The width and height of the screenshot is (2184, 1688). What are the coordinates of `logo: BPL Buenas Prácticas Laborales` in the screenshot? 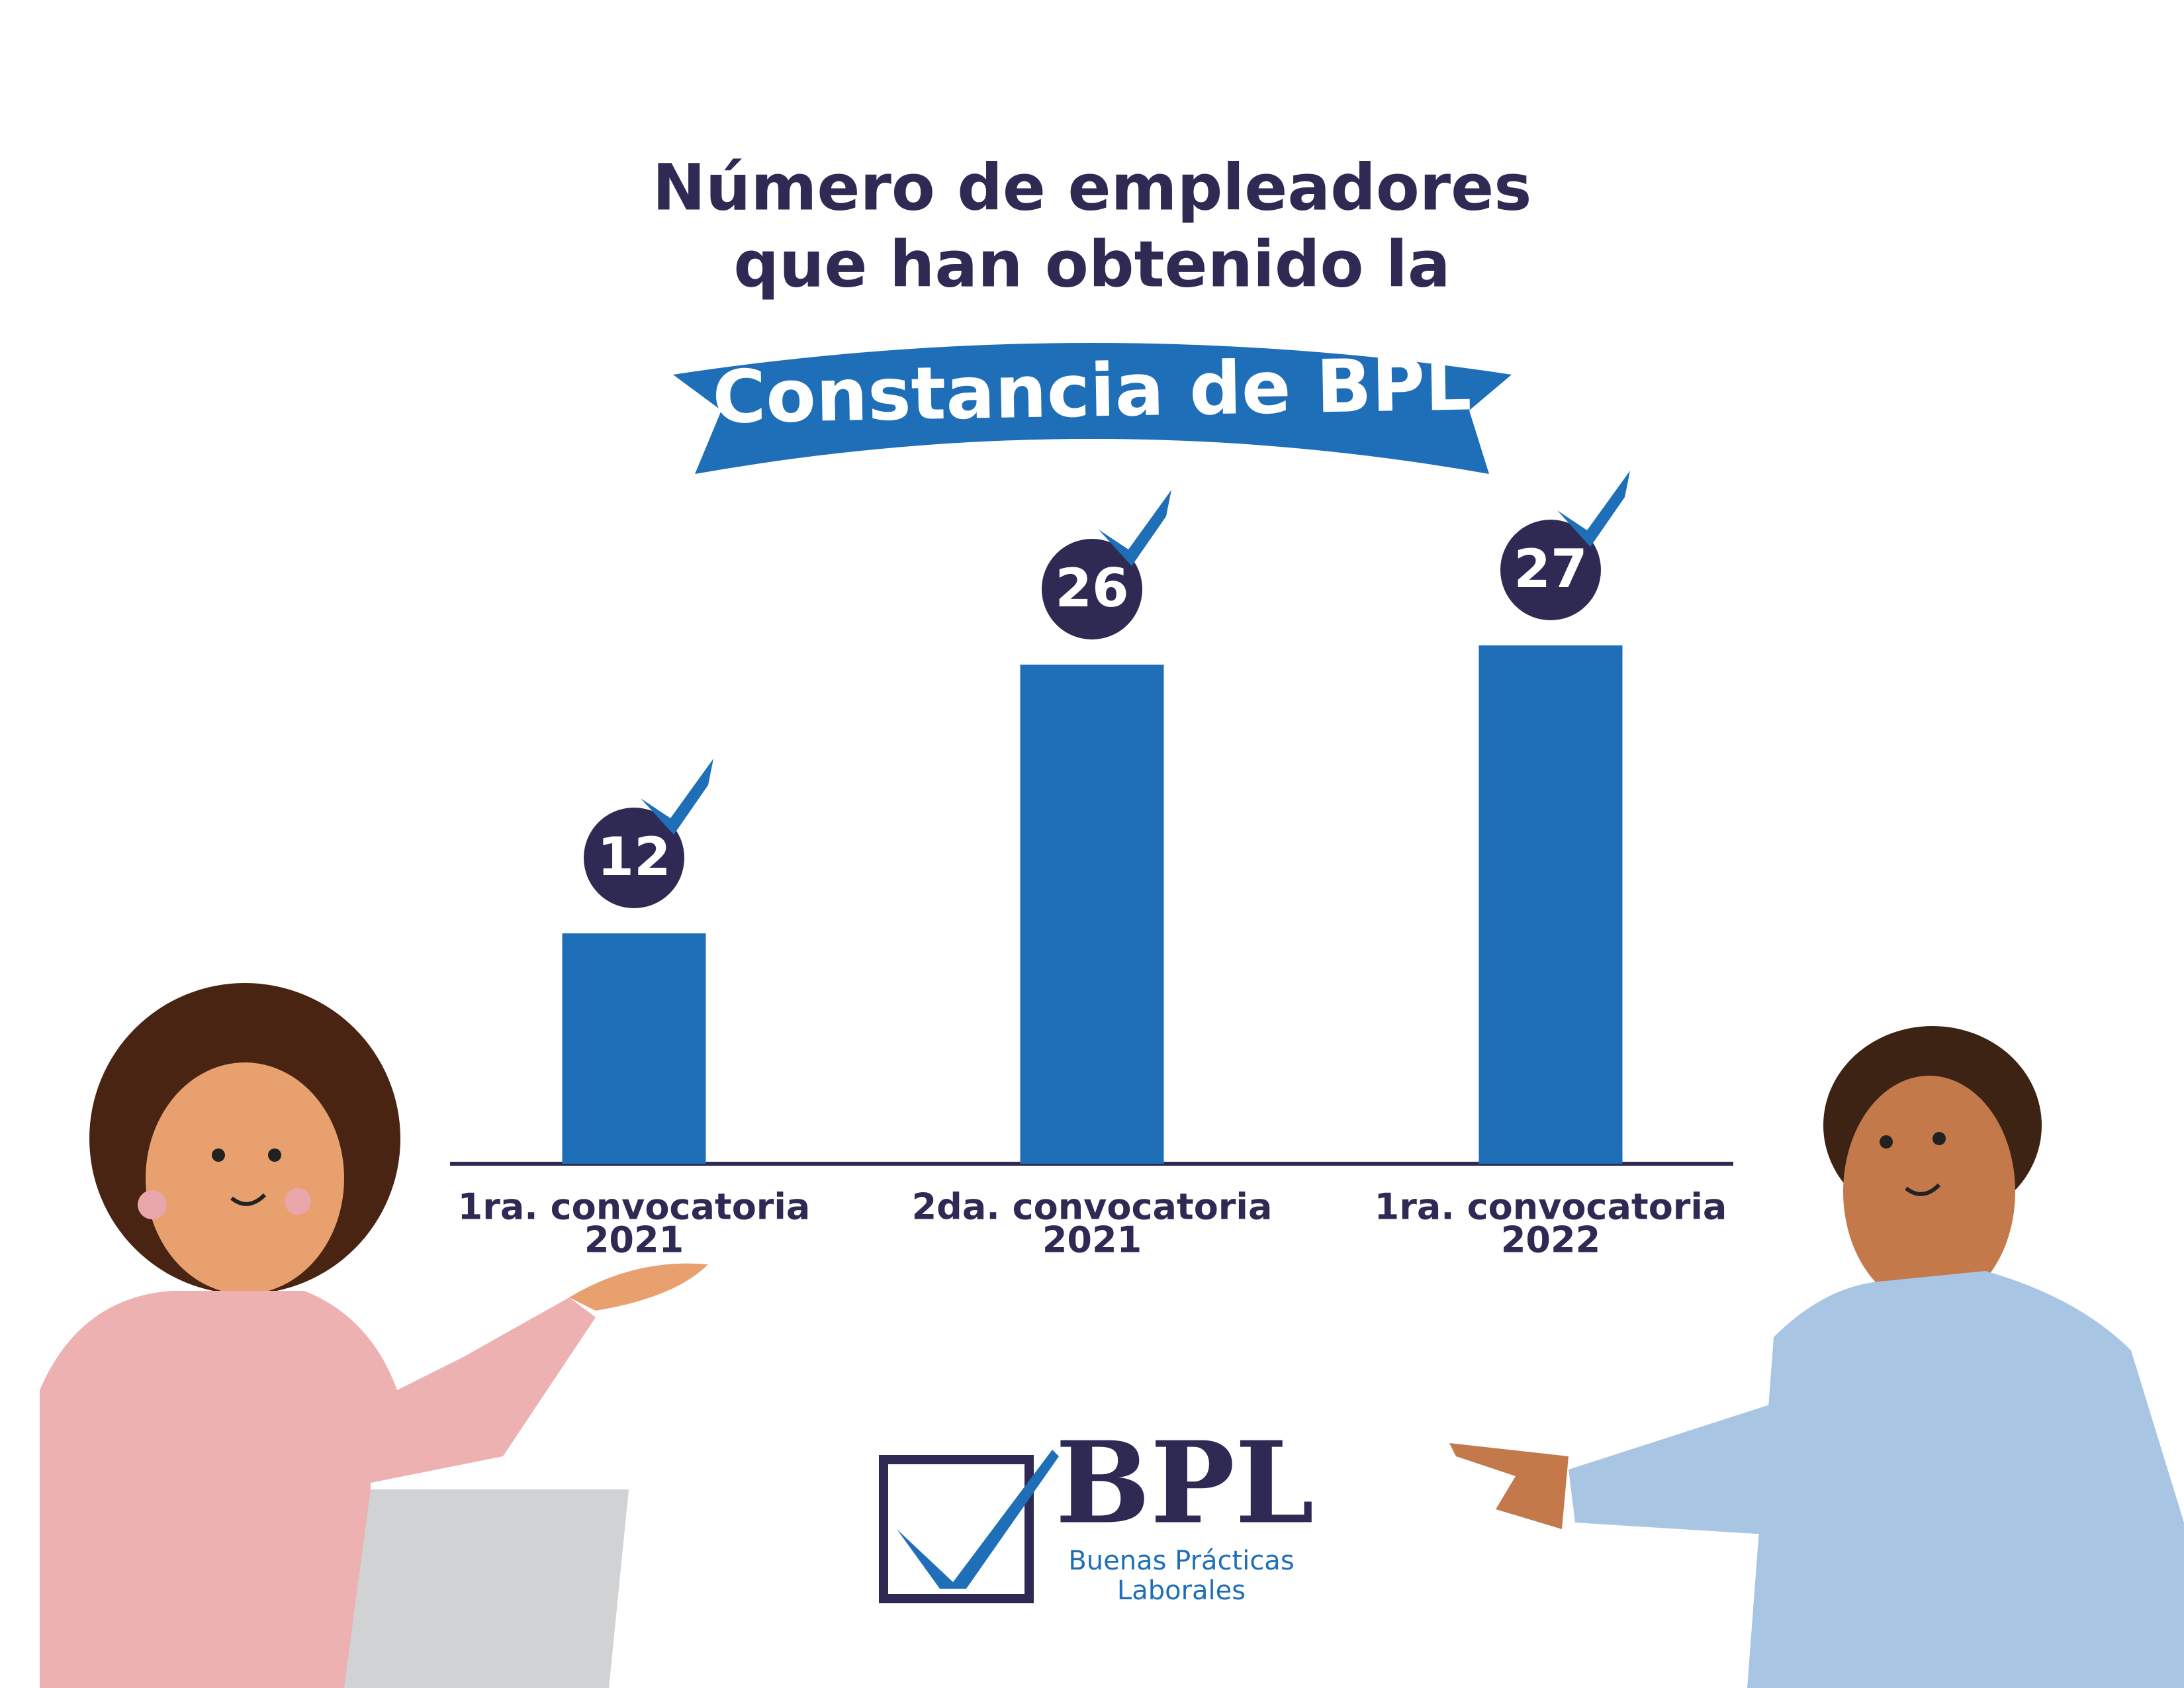 It's located at (1096, 1511).